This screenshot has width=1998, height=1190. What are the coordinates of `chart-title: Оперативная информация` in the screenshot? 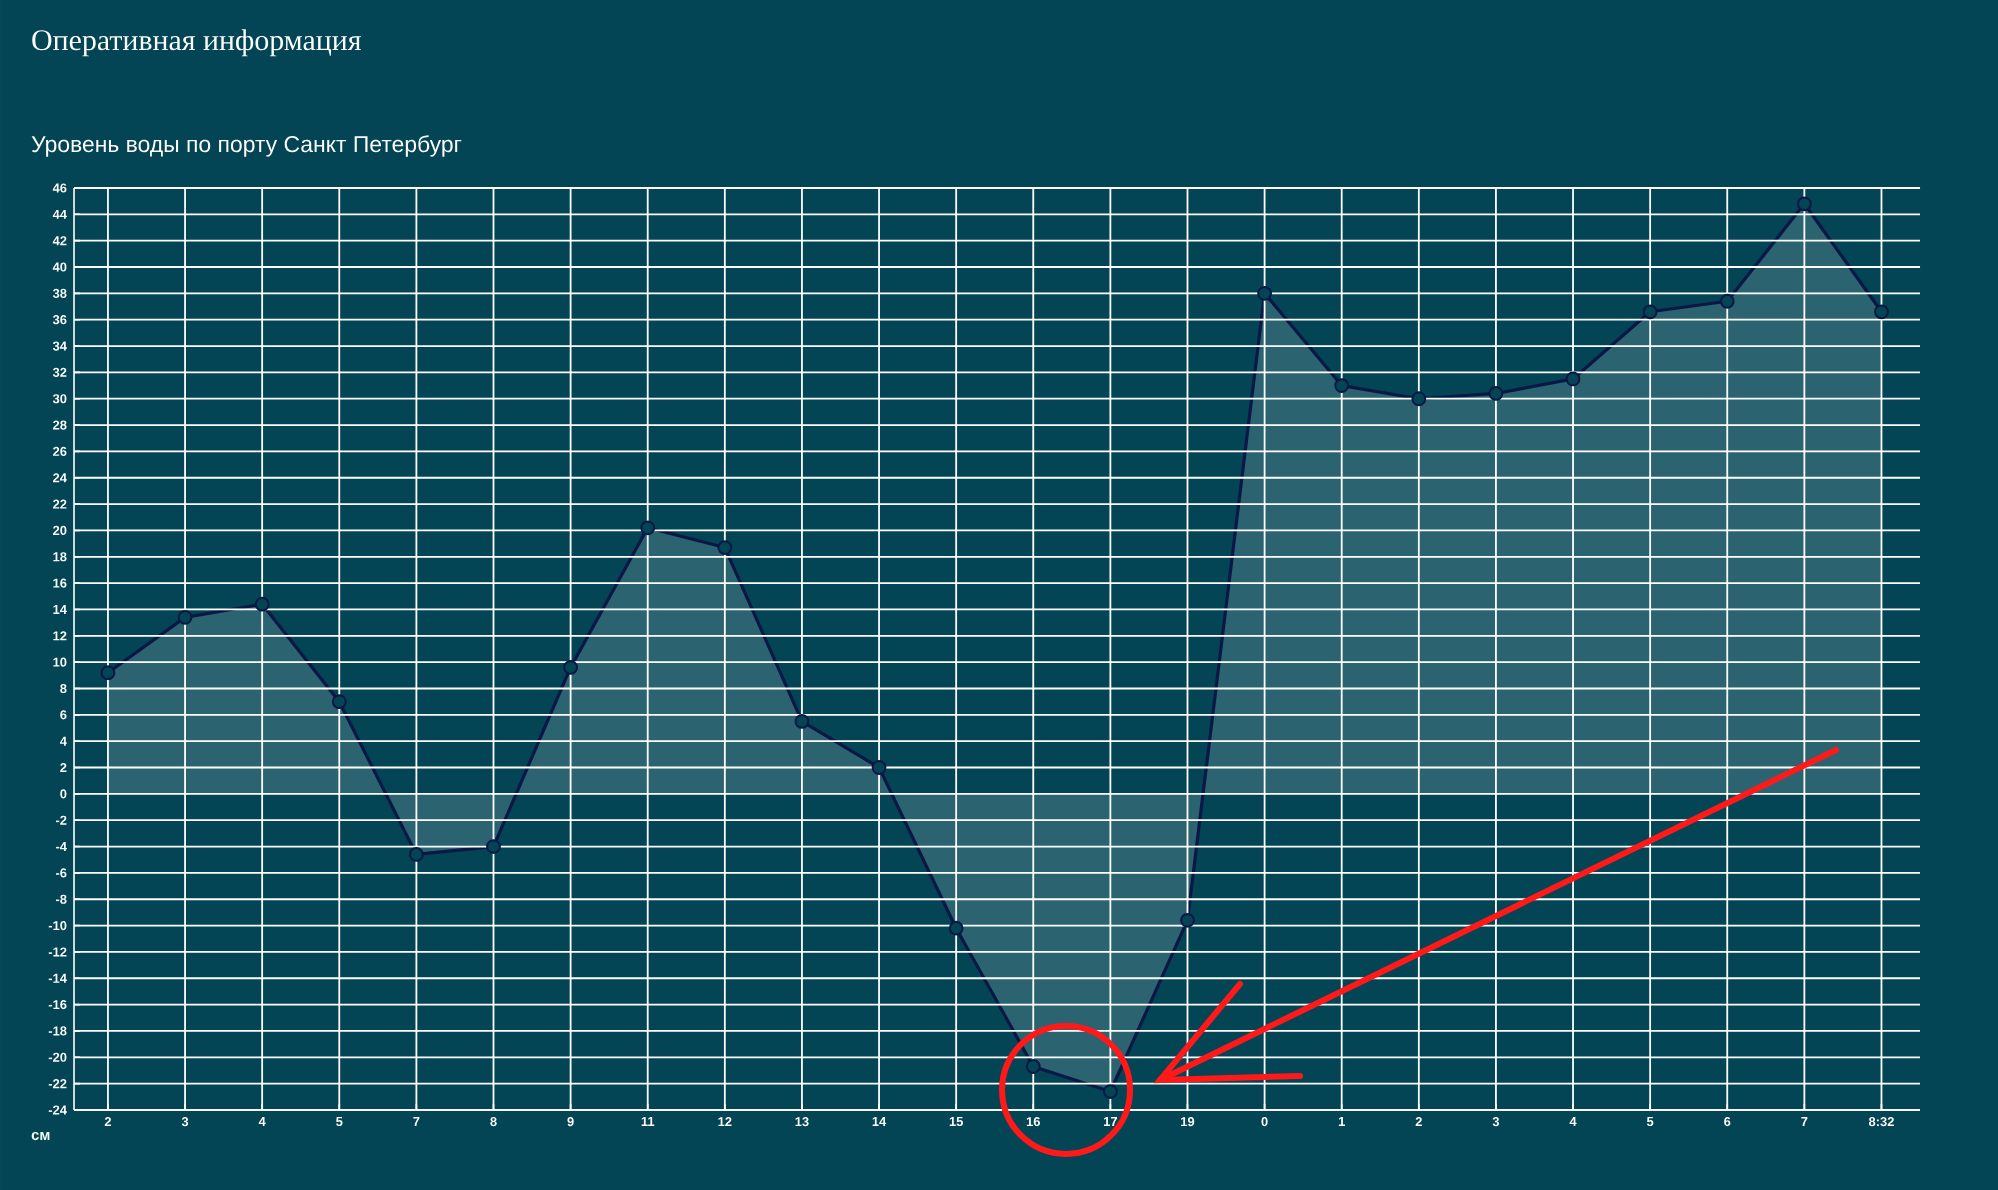 It's located at (196, 43).